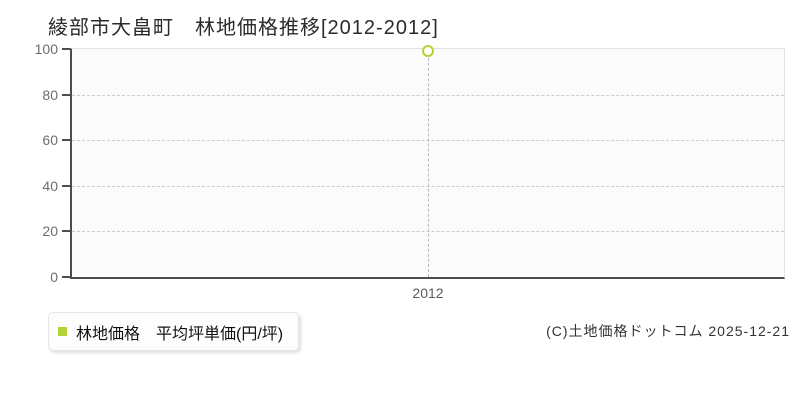 The width and height of the screenshot is (800, 400). I want to click on chart-title: 綾部市大畠町 林地価格推移[2012-2012], so click(243, 28).